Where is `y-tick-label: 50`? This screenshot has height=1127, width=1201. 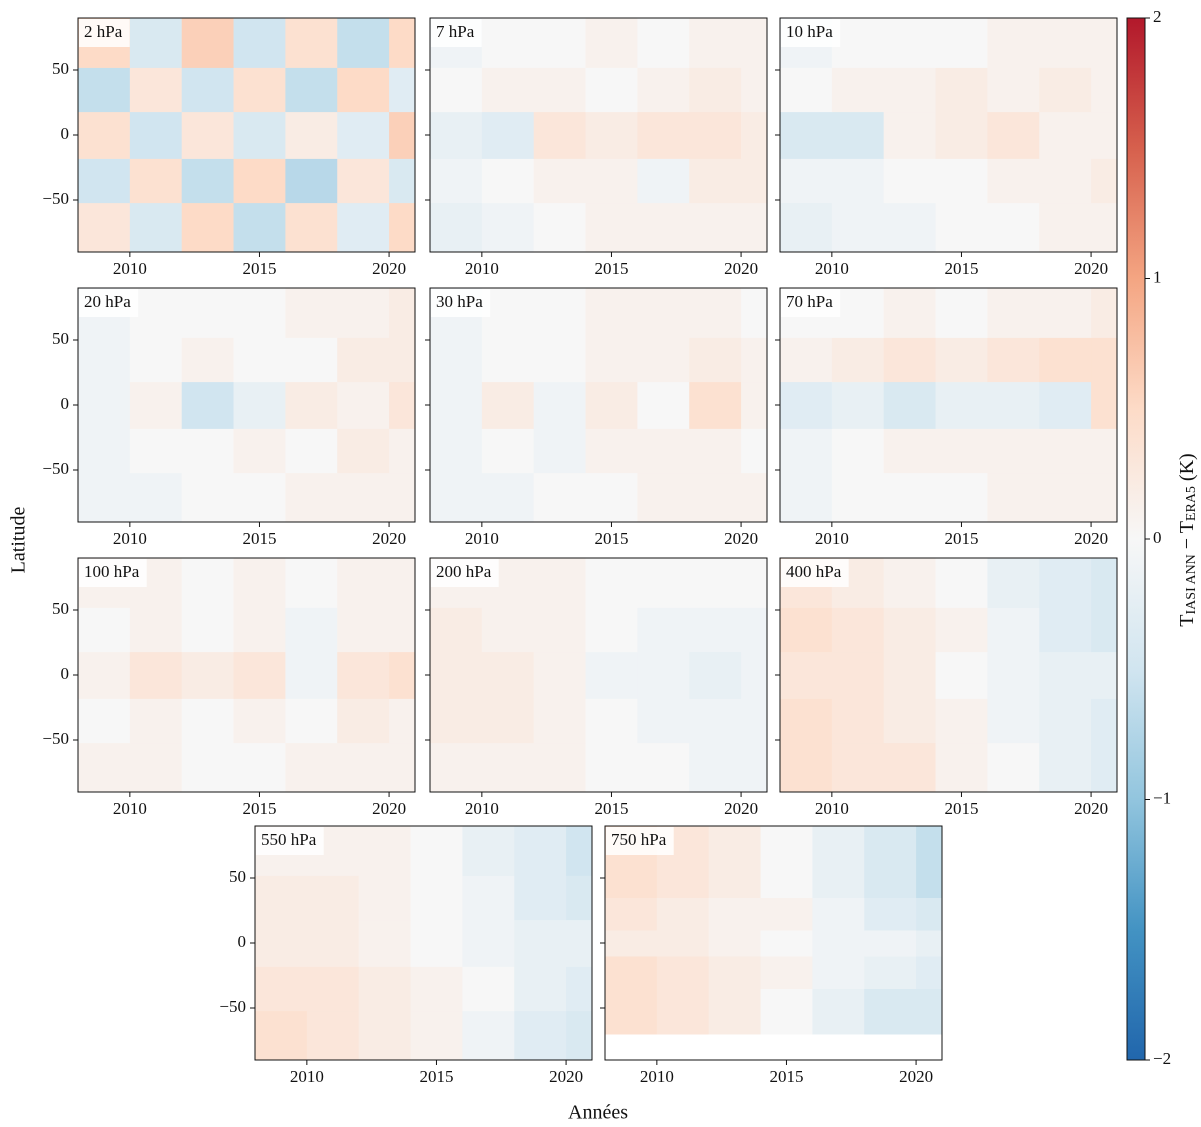
y-tick-label: 50 is located at coordinates (60, 608).